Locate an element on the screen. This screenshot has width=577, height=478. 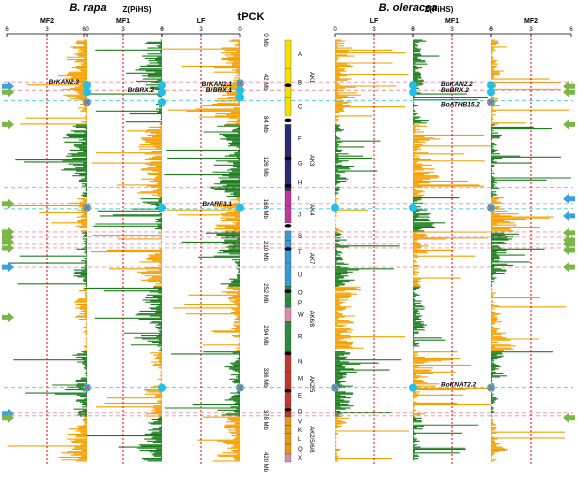
axis-right-MF2: 0 3 6 MF2 is located at coordinates (531, 242).